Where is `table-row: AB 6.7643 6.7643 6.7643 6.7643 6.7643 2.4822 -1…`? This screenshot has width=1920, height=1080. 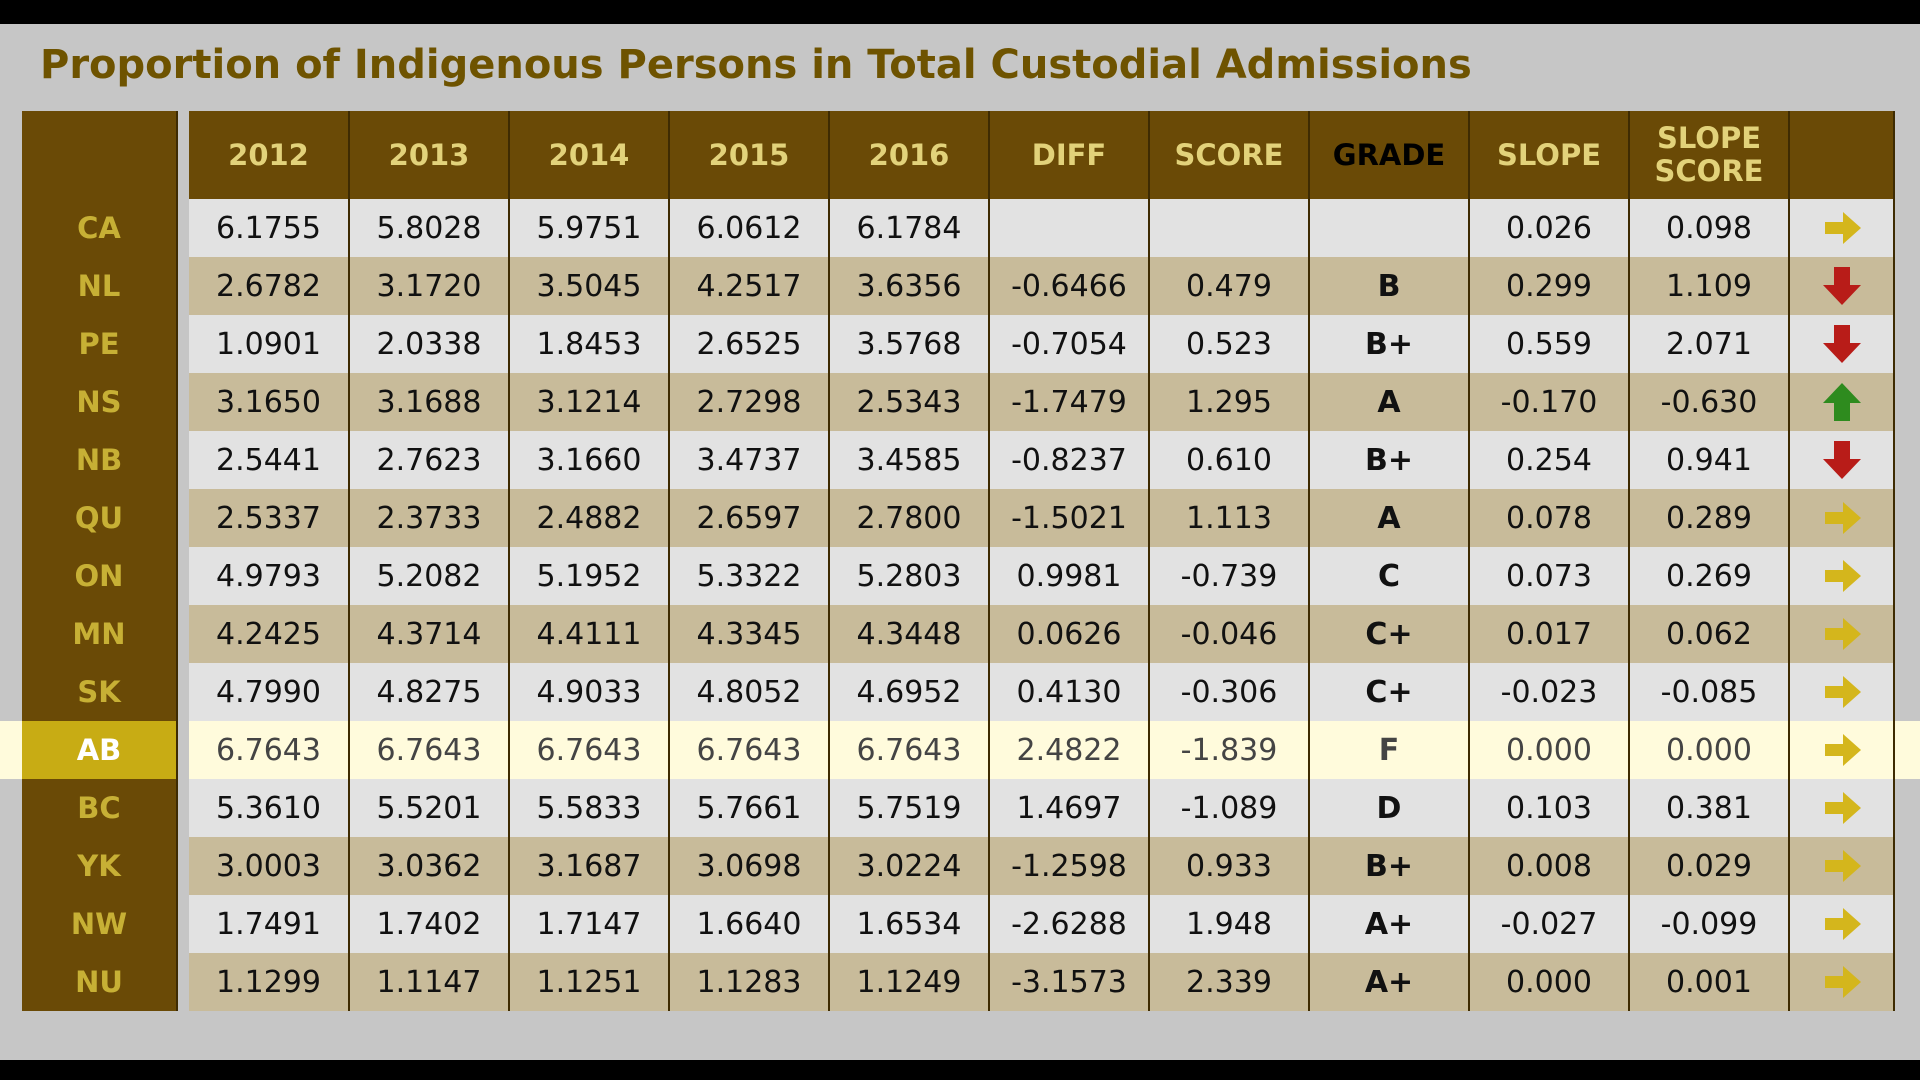 table-row: AB 6.7643 6.7643 6.7643 6.7643 6.7643 2.4822 -1… is located at coordinates (958, 750).